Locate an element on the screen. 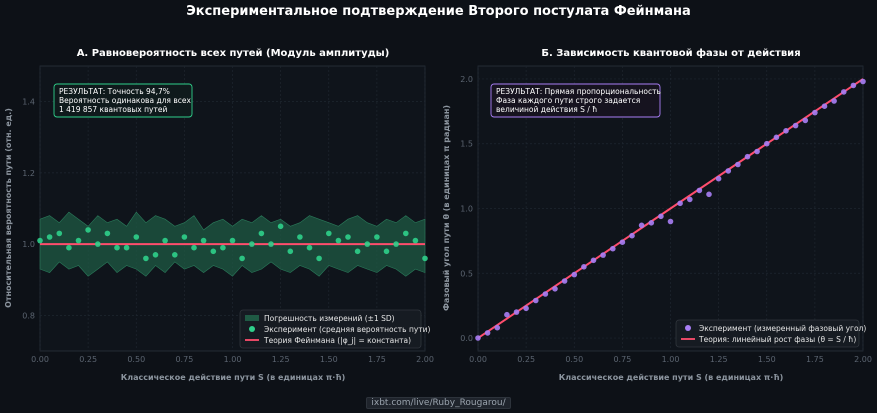 This screenshot has width=877, height=413. legend-experiment-marker is located at coordinates (252, 329).